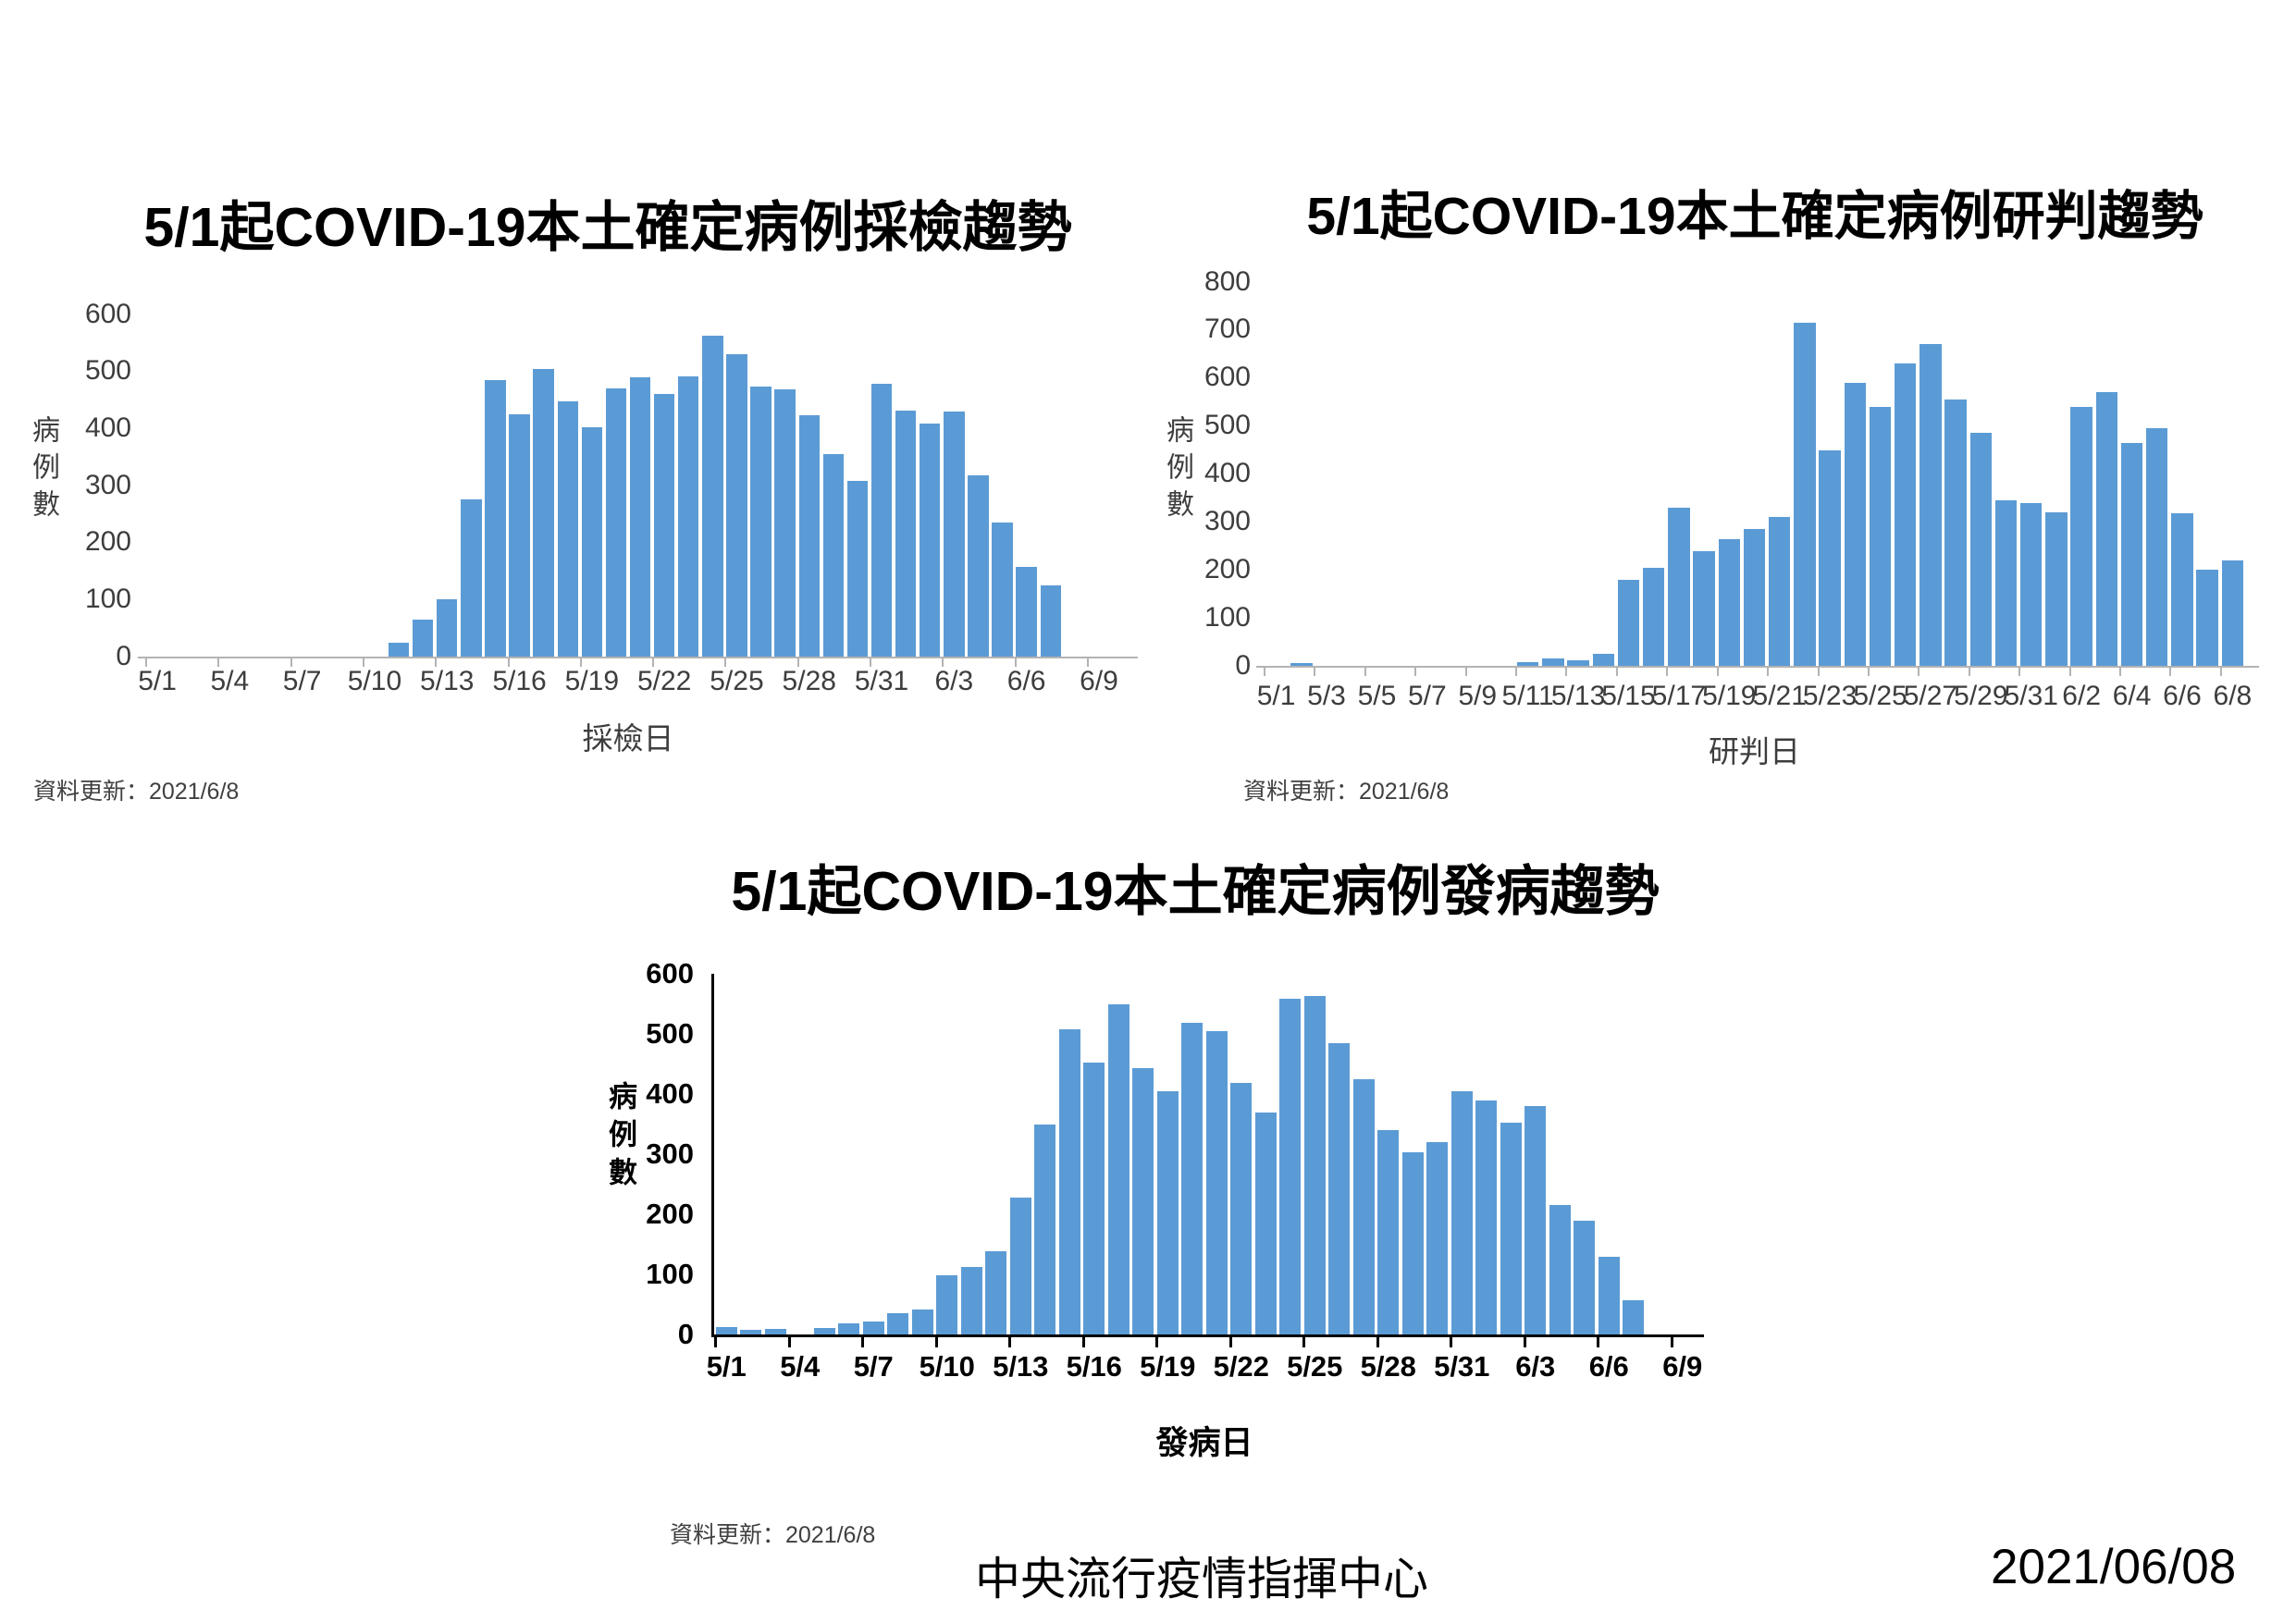 The image size is (2296, 1623). What do you see at coordinates (1603, 660) in the screenshot?
I see `bar-5/14` at bounding box center [1603, 660].